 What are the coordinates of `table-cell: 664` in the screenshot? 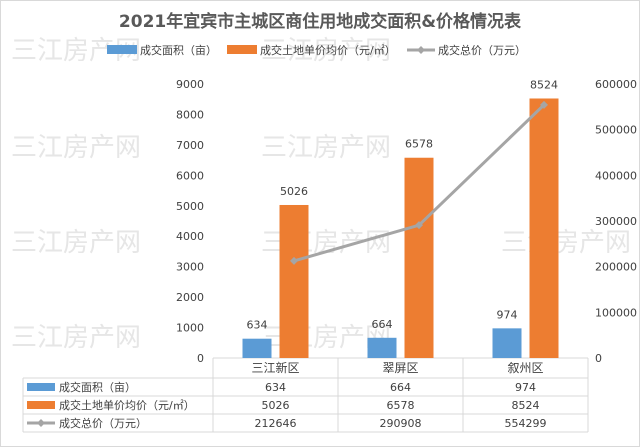 It's located at (400, 387).